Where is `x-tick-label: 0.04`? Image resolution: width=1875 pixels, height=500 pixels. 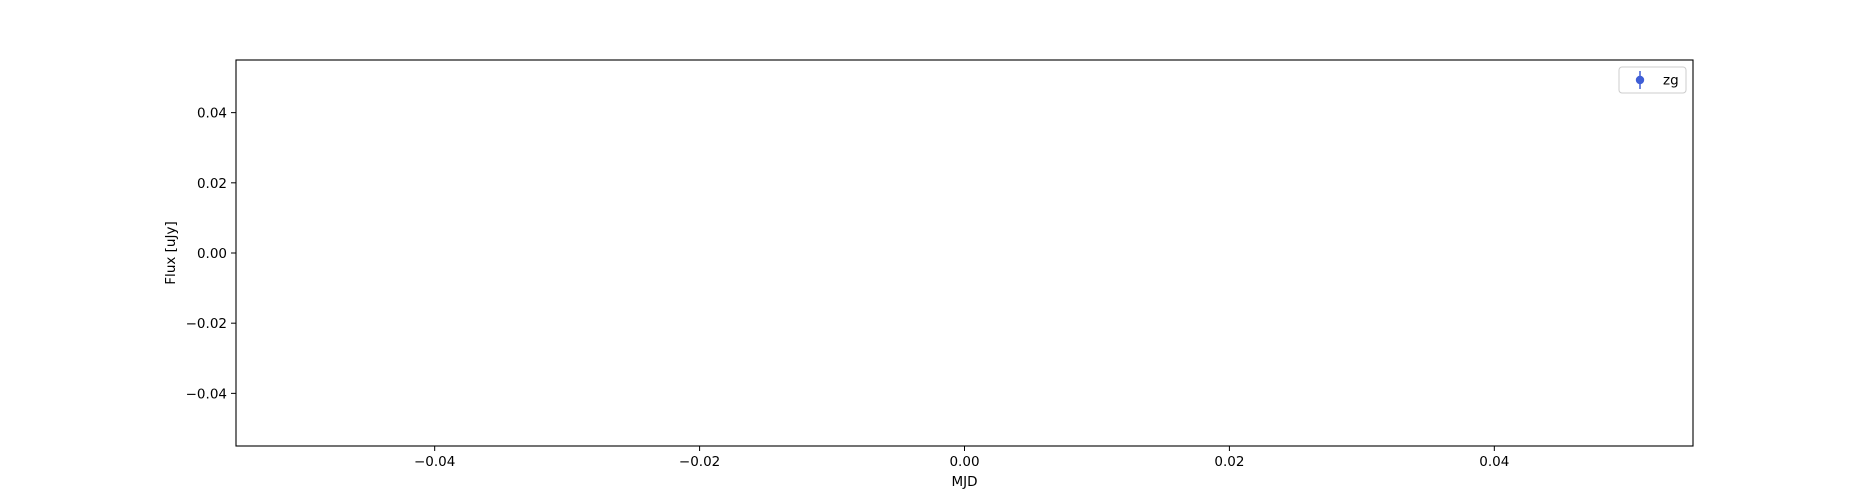
x-tick-label: 0.04 is located at coordinates (1494, 462).